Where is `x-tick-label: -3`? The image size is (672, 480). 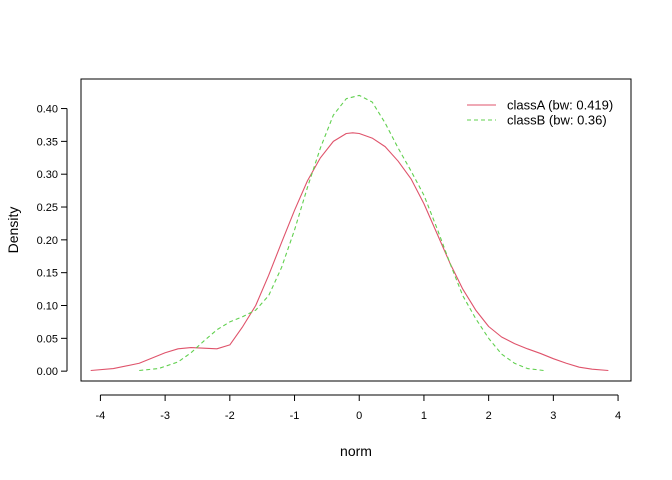 x-tick-label: -3 is located at coordinates (165, 416).